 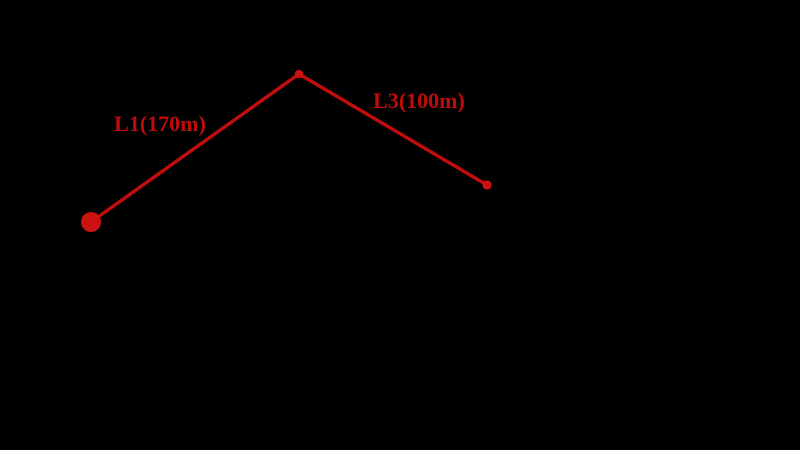 What do you see at coordinates (195, 148) in the screenshot?
I see `segment-l1-line` at bounding box center [195, 148].